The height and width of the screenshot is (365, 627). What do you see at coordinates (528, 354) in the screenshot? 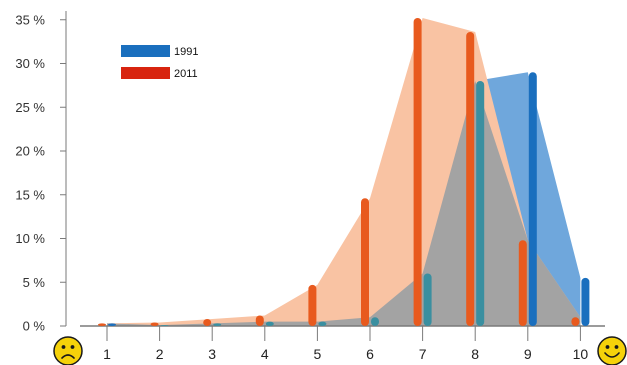
I see `x-tick-label: 9` at bounding box center [528, 354].